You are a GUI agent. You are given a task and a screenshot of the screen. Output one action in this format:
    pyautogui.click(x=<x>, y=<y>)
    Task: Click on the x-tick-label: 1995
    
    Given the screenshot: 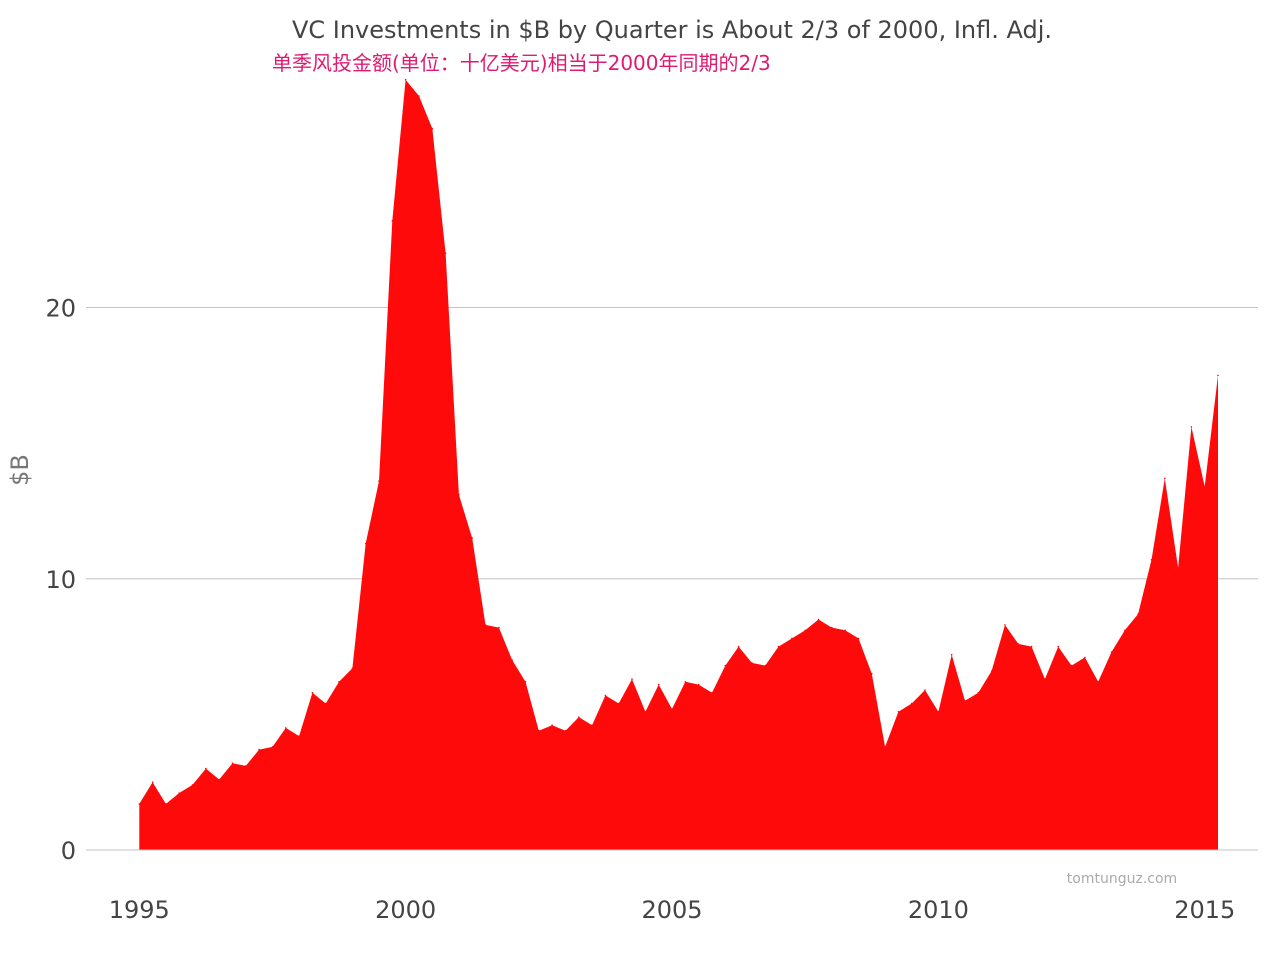 What is the action you would take?
    pyautogui.click(x=139, y=910)
    